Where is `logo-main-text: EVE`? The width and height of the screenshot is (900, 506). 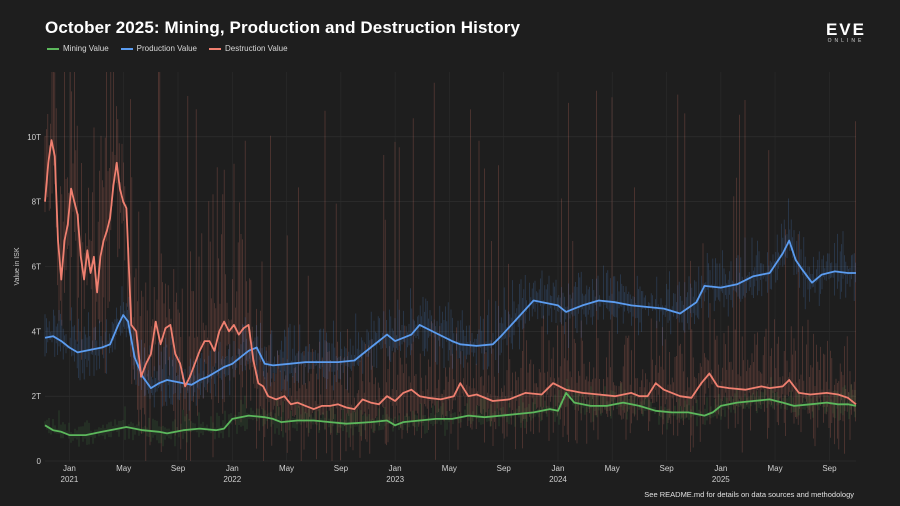 logo-main-text: EVE is located at coordinates (845, 29).